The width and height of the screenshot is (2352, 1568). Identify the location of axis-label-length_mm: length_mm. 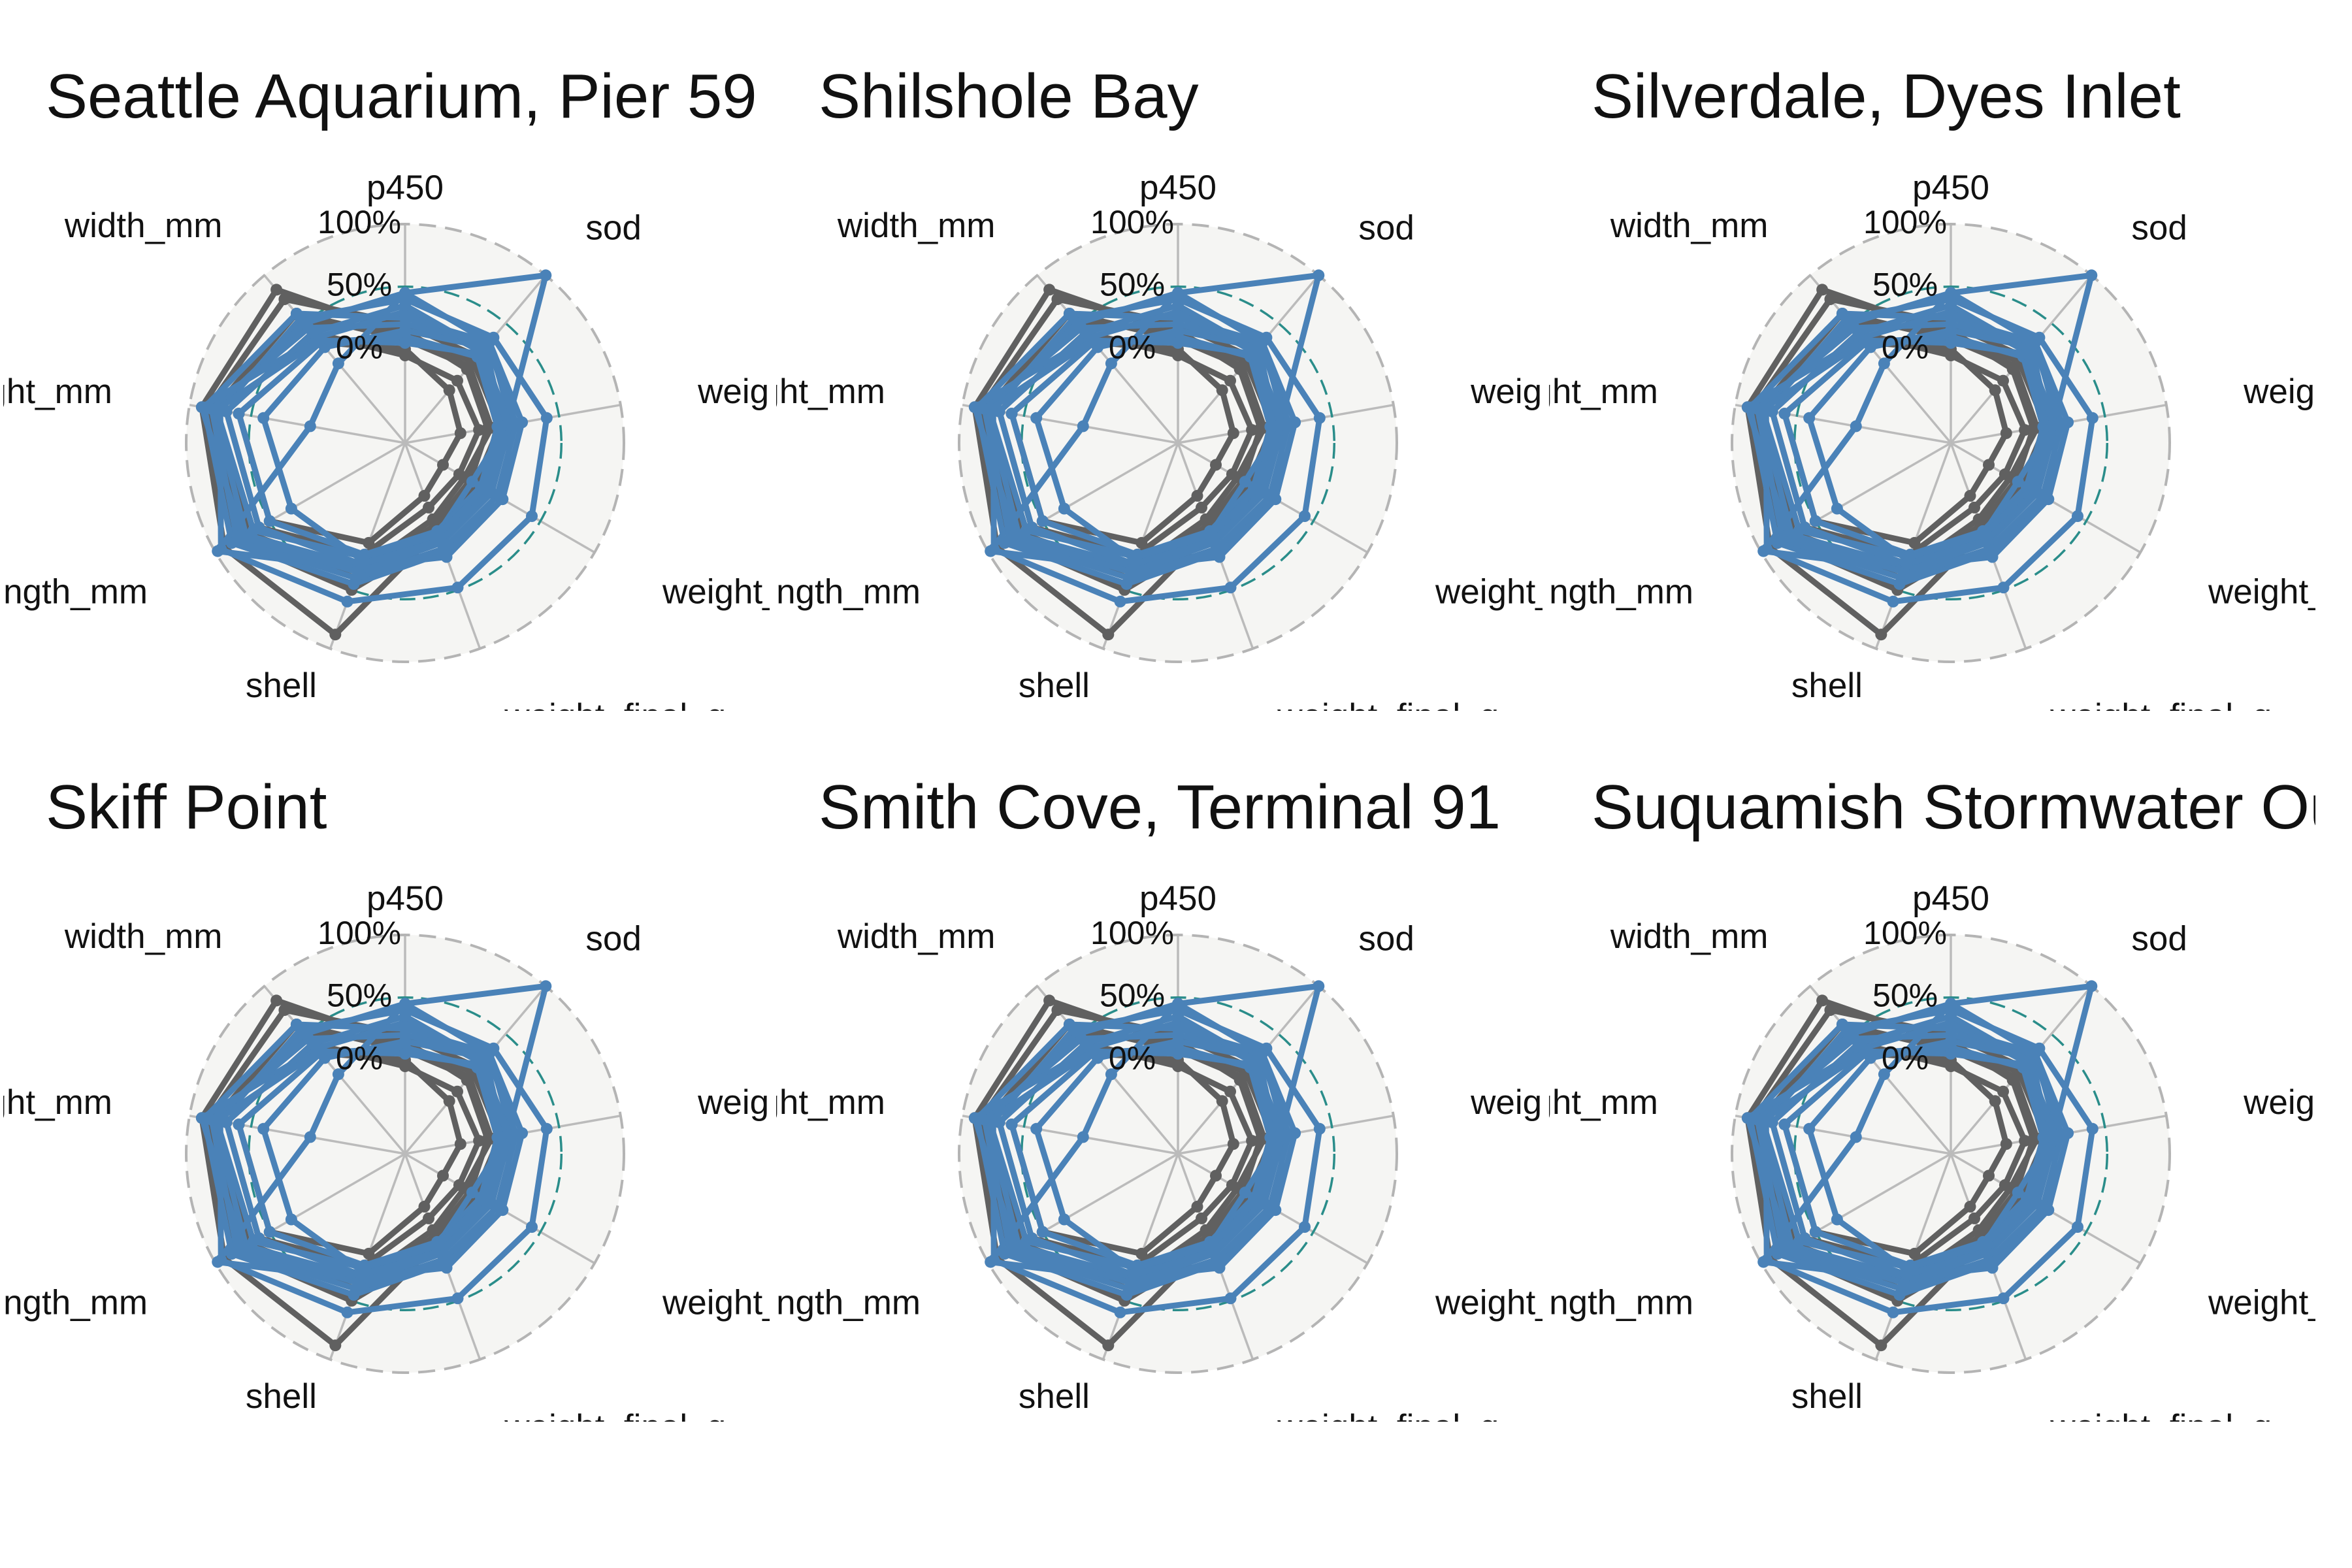
(1607, 592).